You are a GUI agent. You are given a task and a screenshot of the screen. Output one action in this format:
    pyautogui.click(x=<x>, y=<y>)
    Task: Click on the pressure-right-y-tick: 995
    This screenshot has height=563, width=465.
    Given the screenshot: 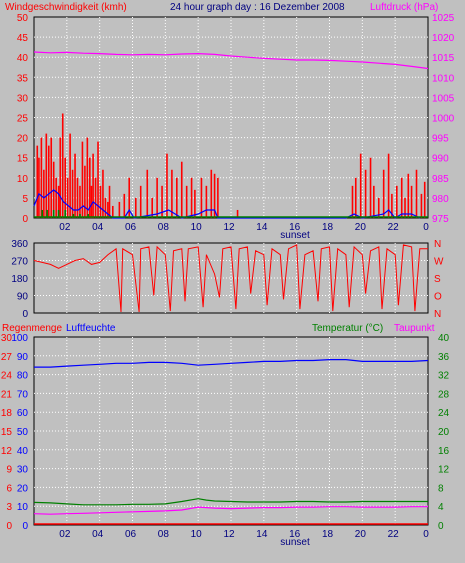 What is the action you would take?
    pyautogui.click(x=440, y=139)
    